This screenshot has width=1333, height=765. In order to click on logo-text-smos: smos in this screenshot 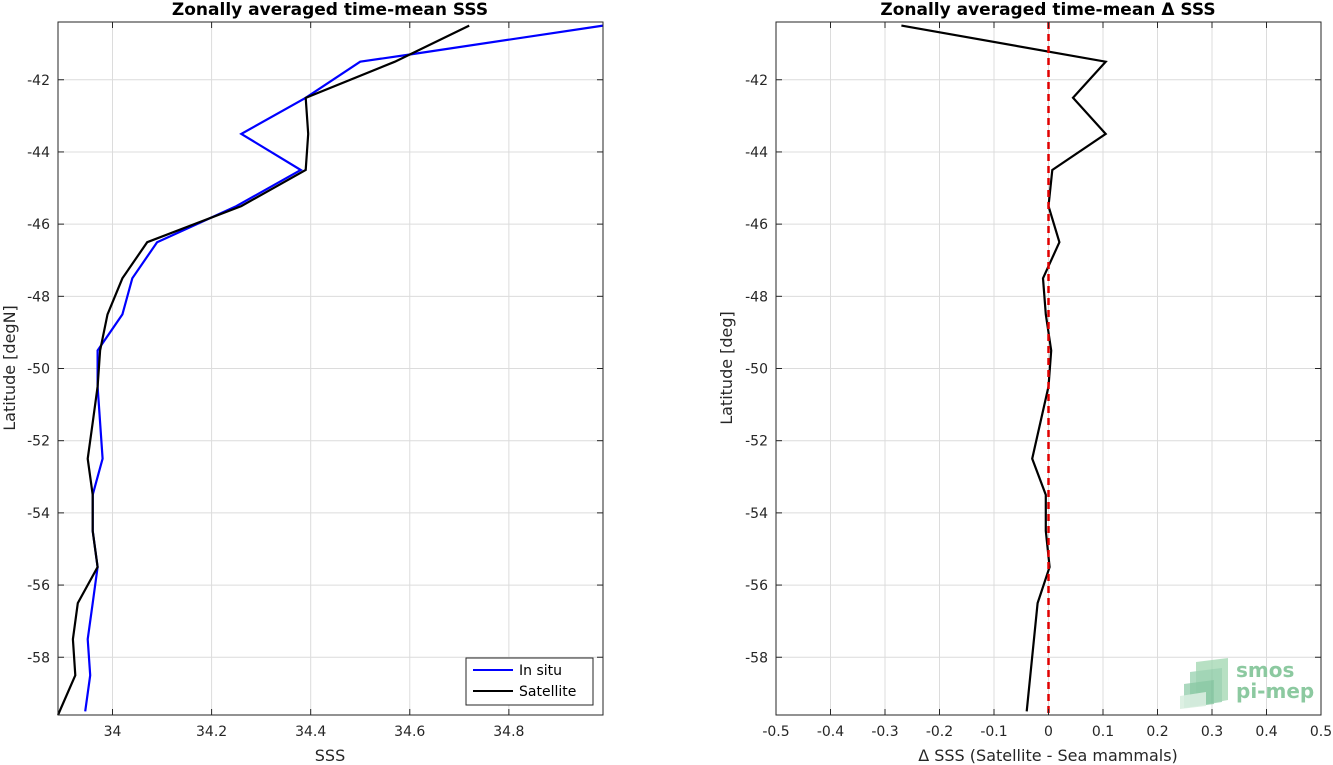, I will do `click(1265, 670)`.